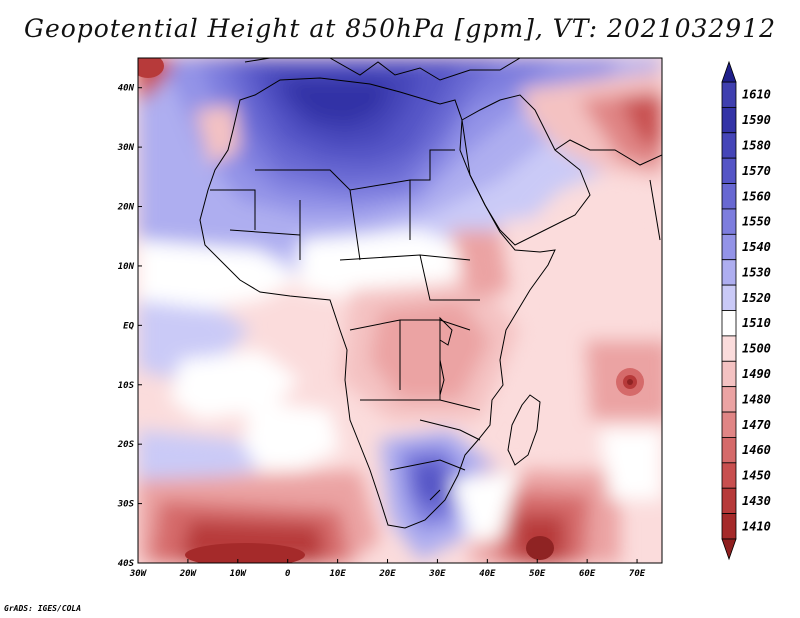 The image size is (800, 618). Describe the element at coordinates (756, 323) in the screenshot. I see `colorbar-label: 1510` at that location.